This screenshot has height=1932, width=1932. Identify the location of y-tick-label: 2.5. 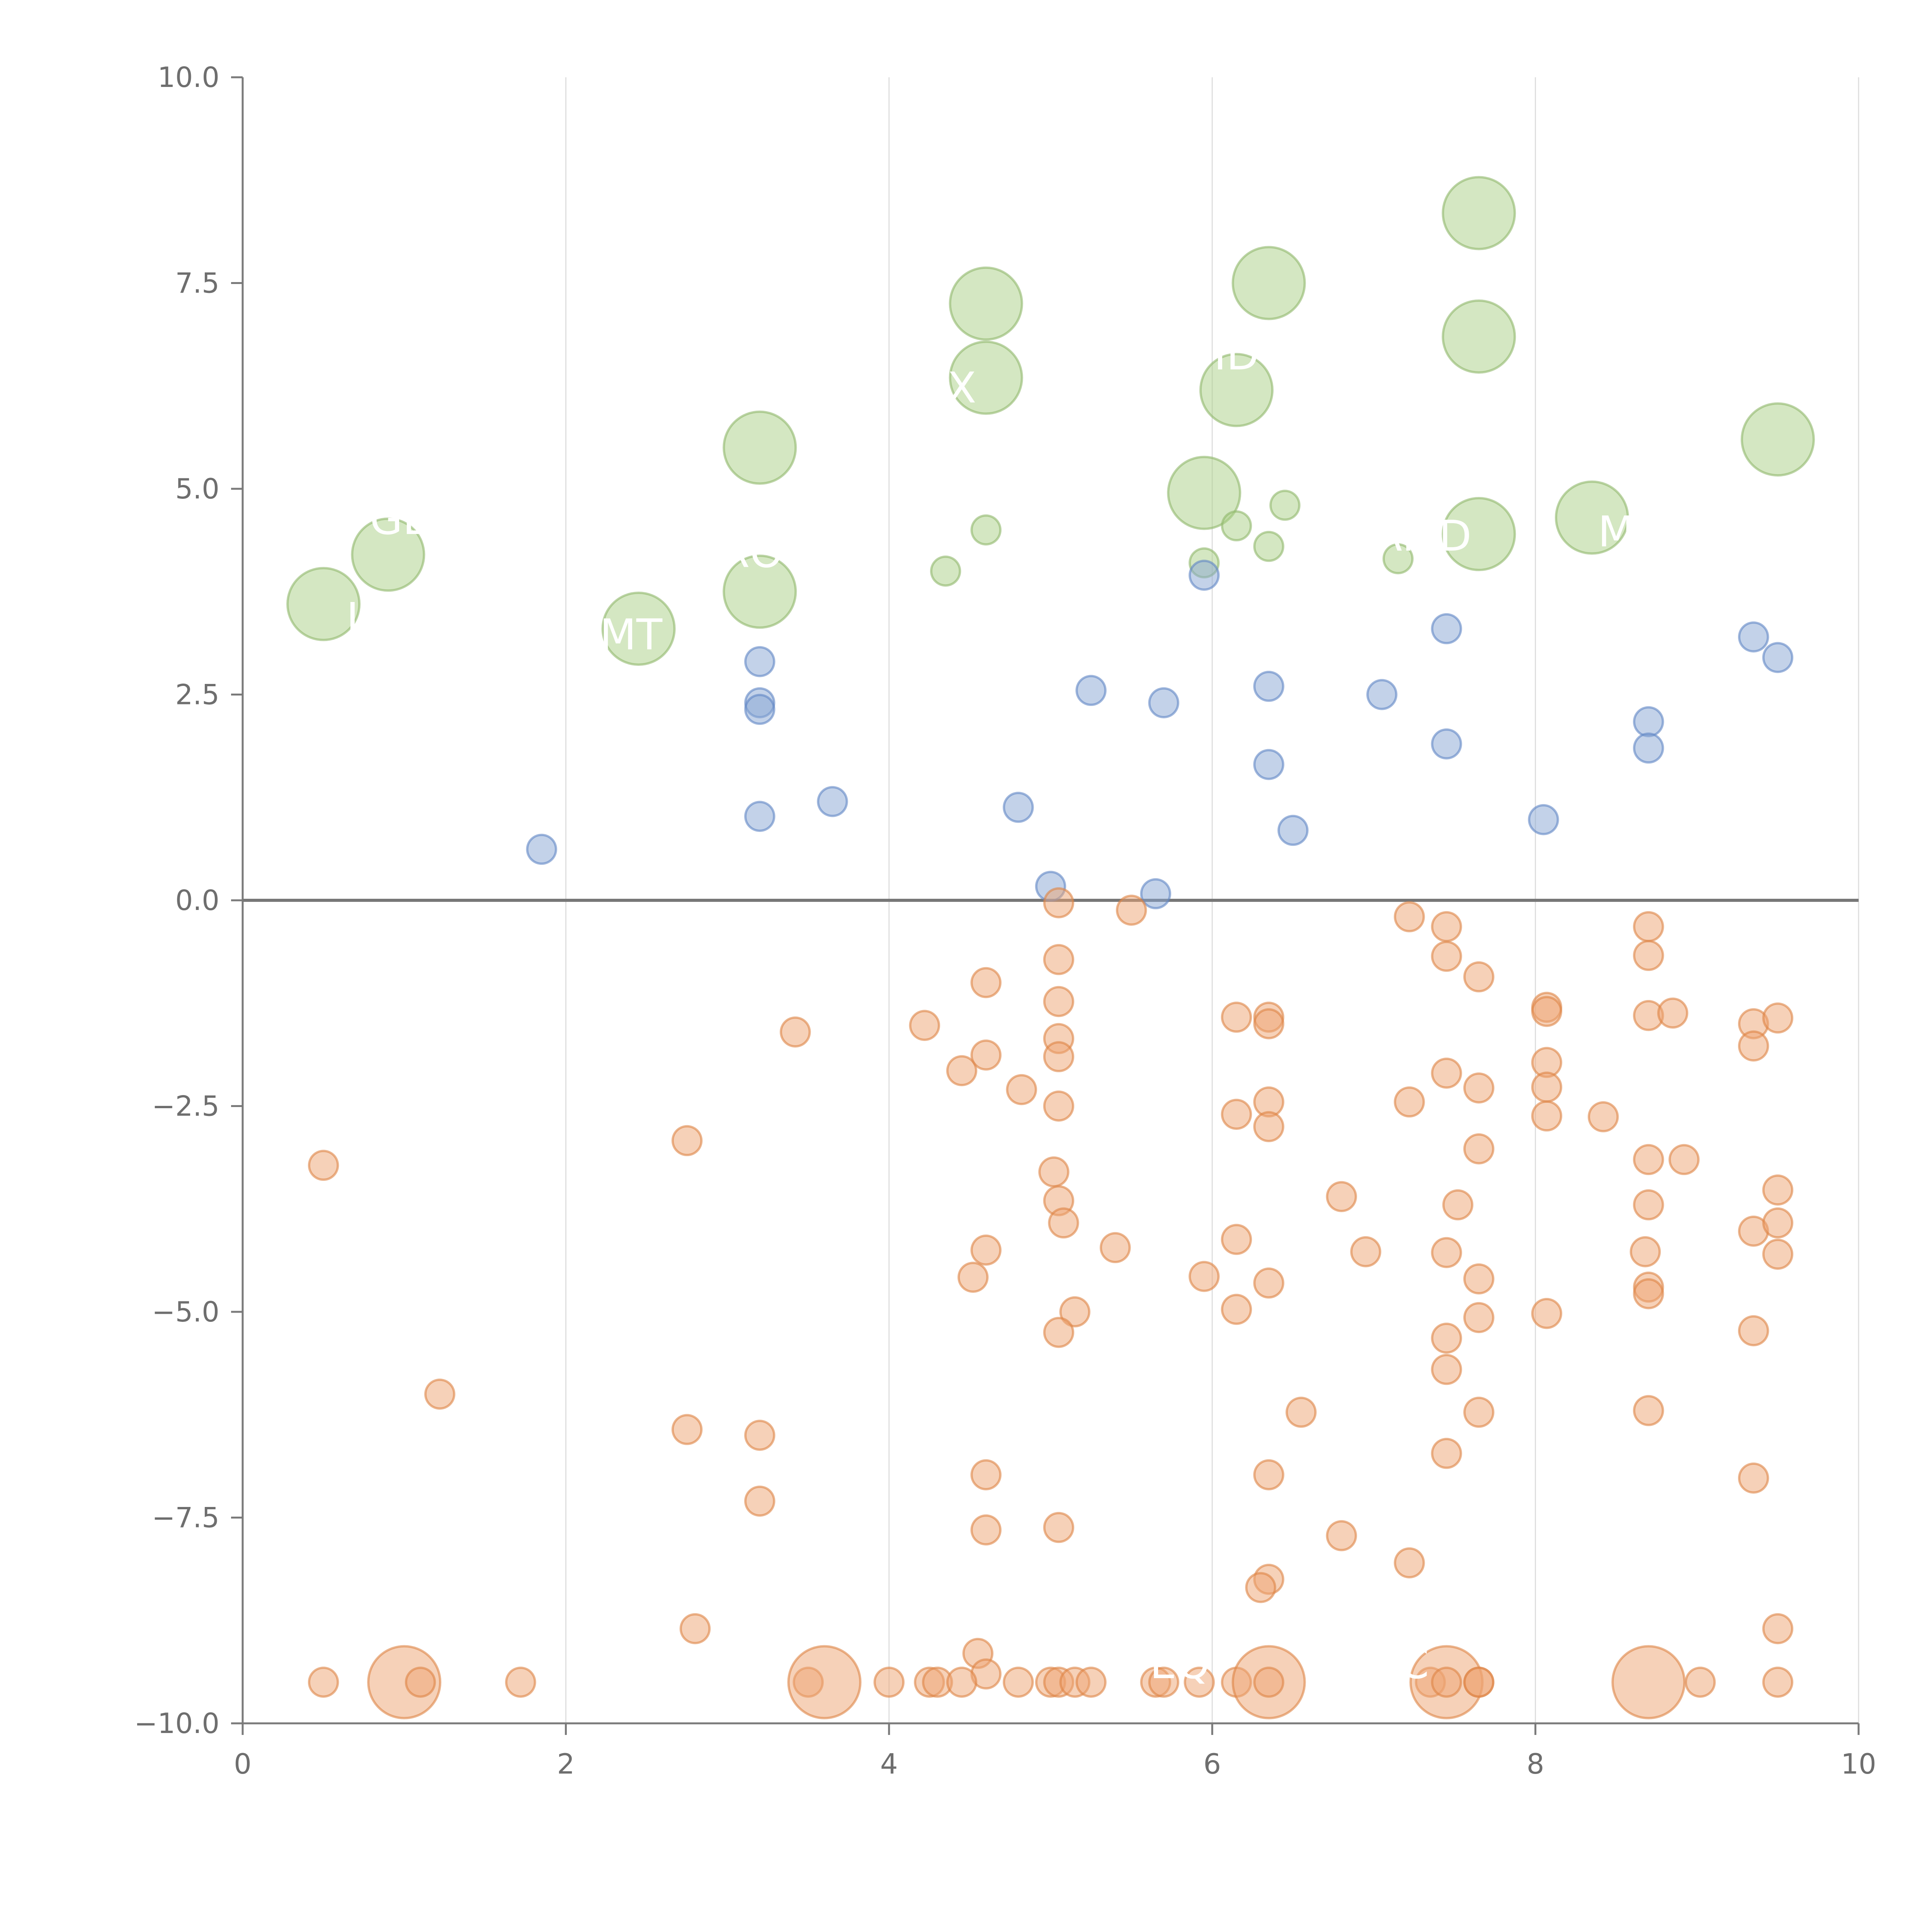
(197, 695).